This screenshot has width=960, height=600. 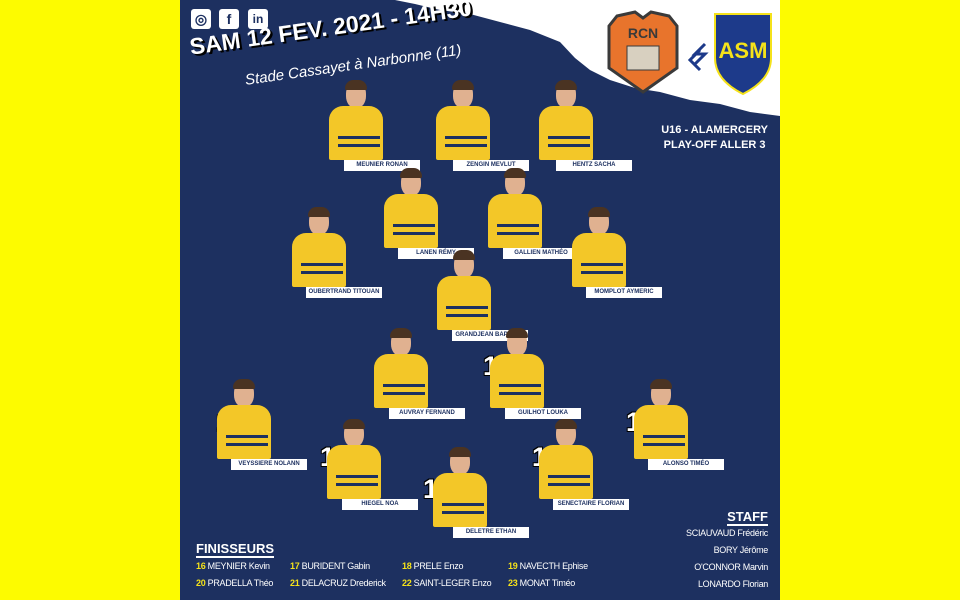 What do you see at coordinates (436, 253) in the screenshot?
I see `player-name-label: LANEN RÉMY` at bounding box center [436, 253].